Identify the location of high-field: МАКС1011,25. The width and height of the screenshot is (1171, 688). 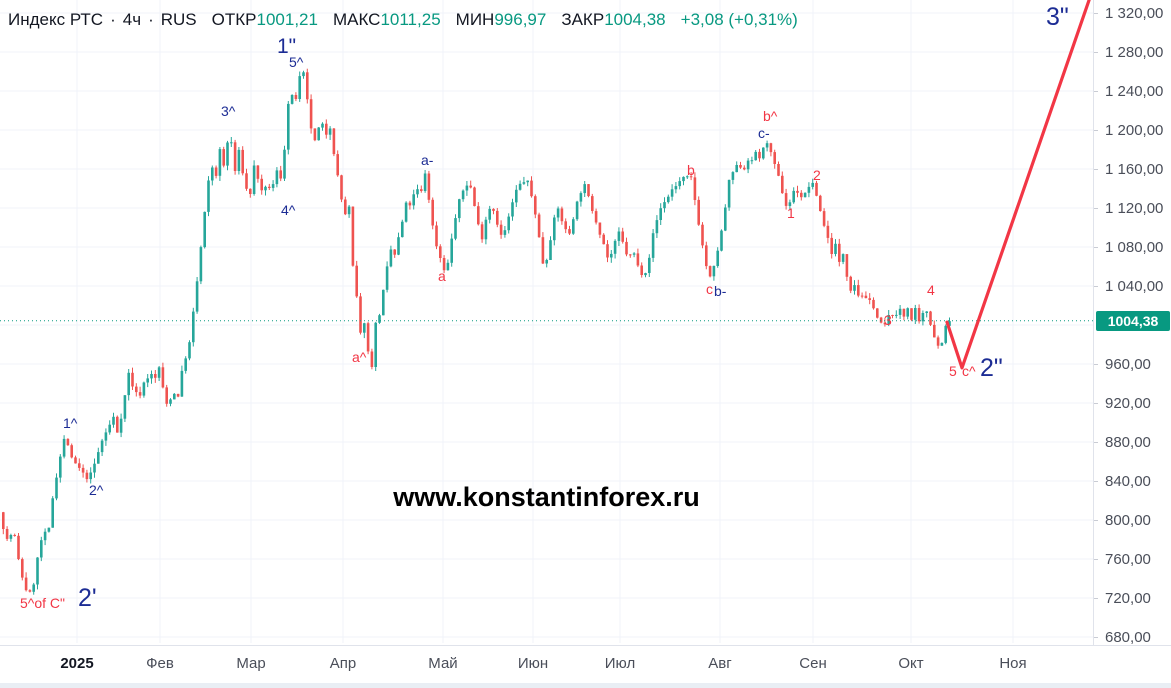
(386, 19).